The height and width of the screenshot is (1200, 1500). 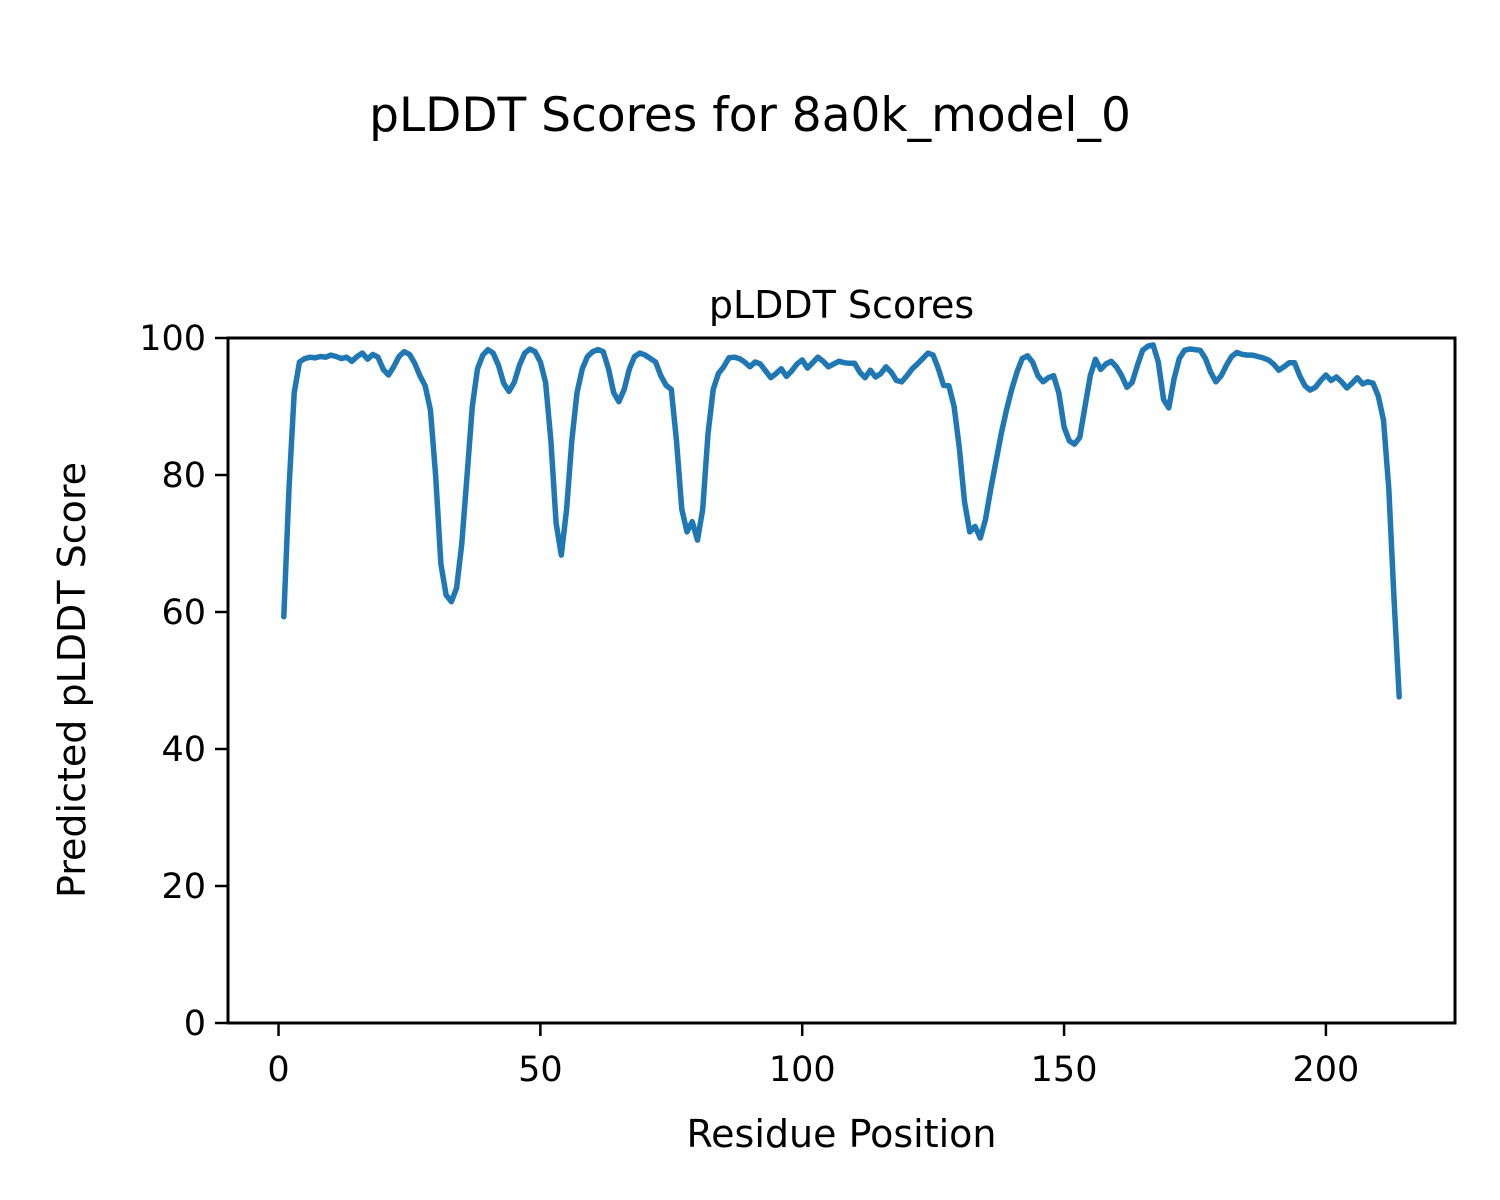 What do you see at coordinates (841, 1134) in the screenshot?
I see `x-axis-label: Residue Position` at bounding box center [841, 1134].